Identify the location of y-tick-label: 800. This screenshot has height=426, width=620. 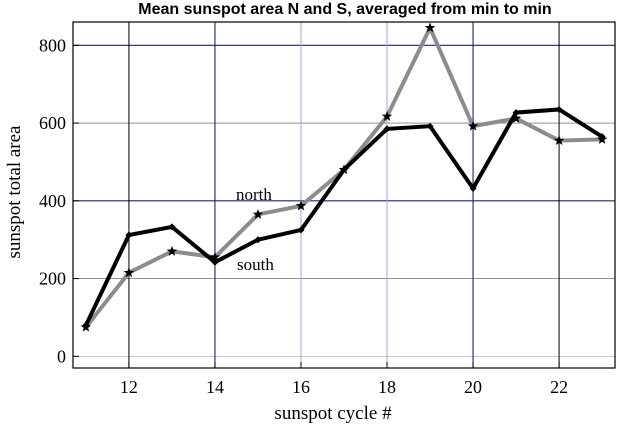
(52, 45).